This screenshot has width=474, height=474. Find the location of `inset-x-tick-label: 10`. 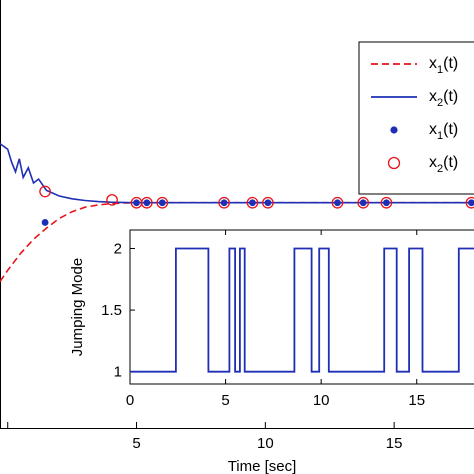

inset-x-tick-label: 10 is located at coordinates (321, 400).